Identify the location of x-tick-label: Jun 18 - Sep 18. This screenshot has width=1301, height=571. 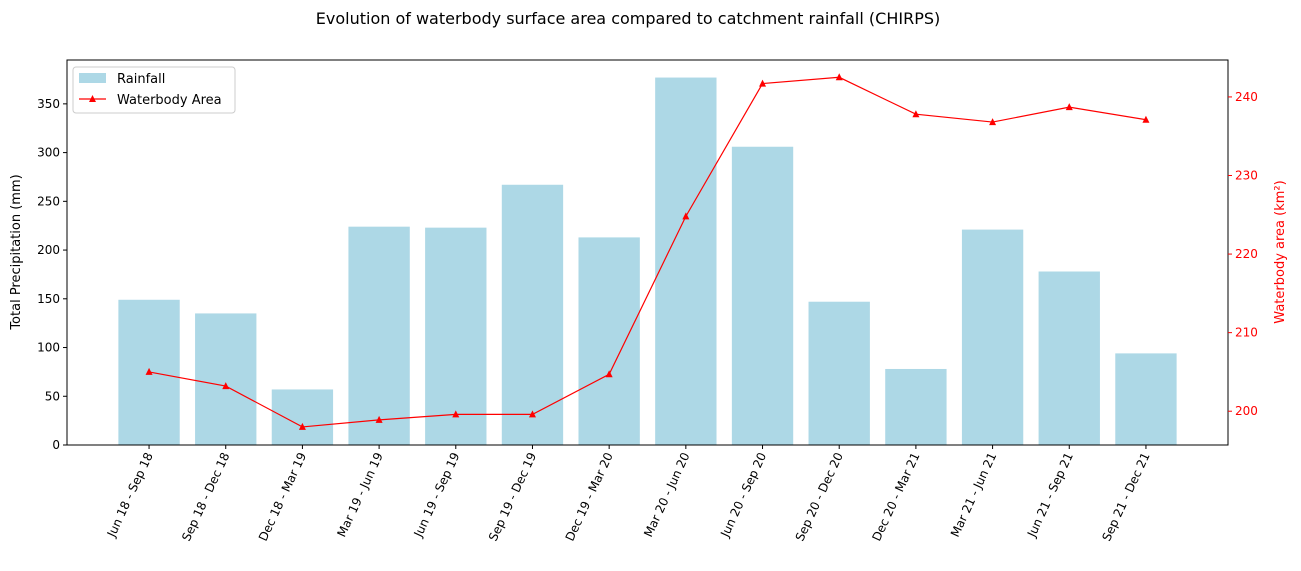
(130, 495).